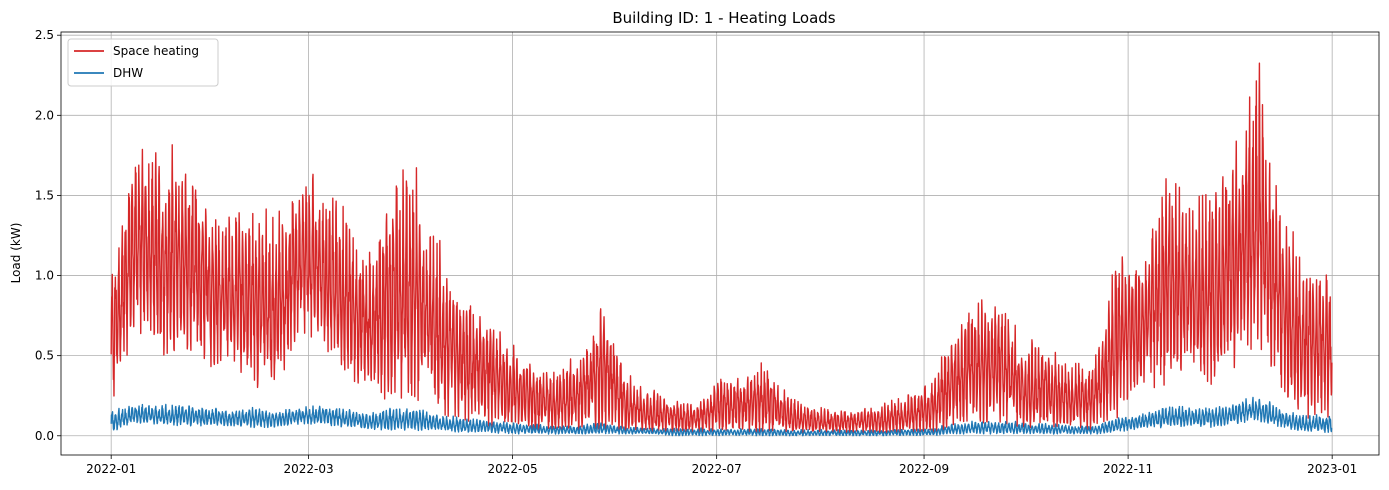 This screenshot has height=490, width=1389. I want to click on y-tick-label: 0.5, so click(44, 356).